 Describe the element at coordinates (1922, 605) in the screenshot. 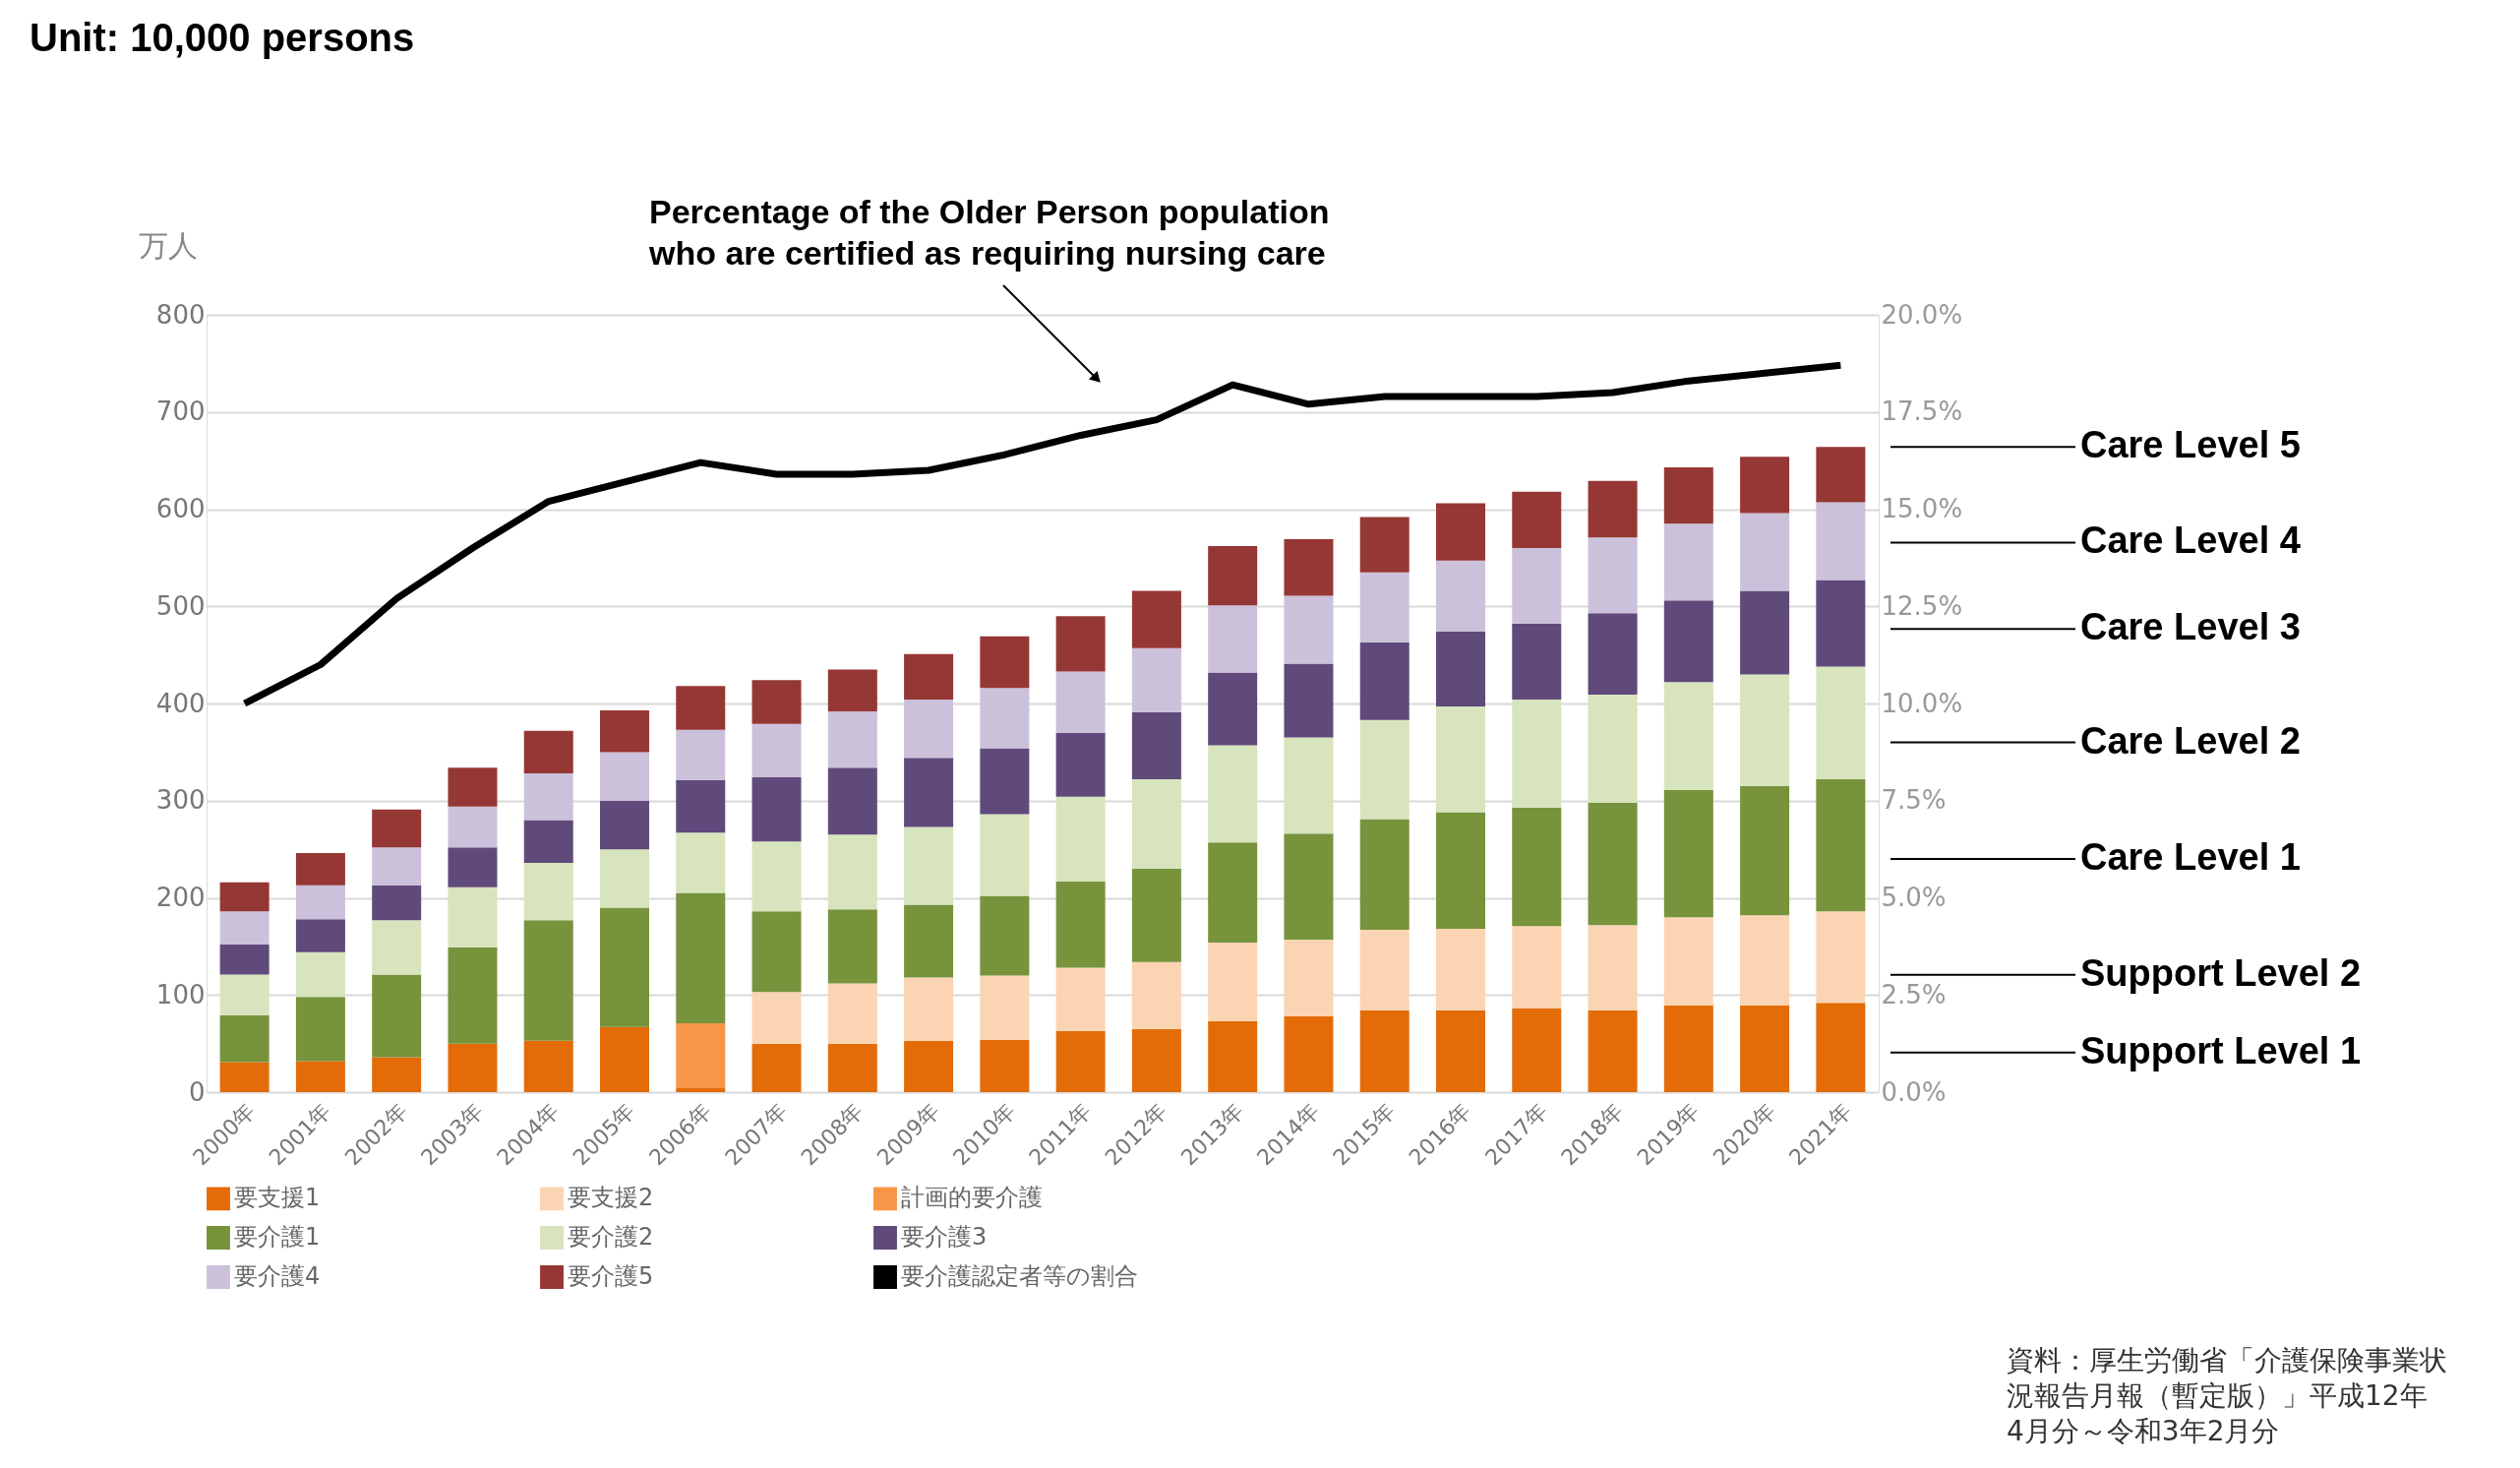

I see `y2-tick-label: 12.5%` at that location.